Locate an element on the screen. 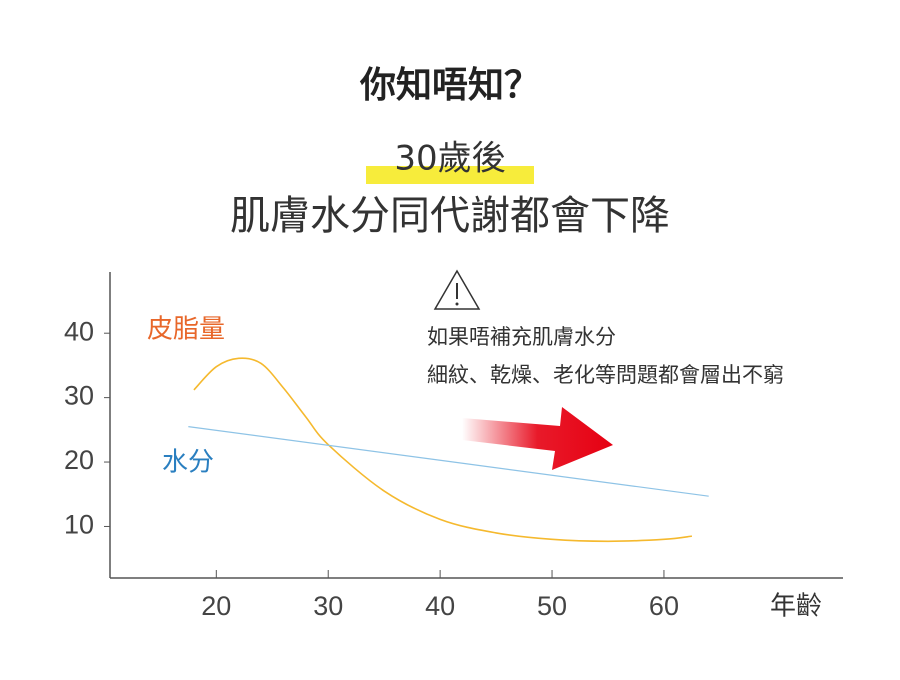 Image resolution: width=900 pixels, height=680 pixels. y-tick-label: 20 is located at coordinates (79, 460).